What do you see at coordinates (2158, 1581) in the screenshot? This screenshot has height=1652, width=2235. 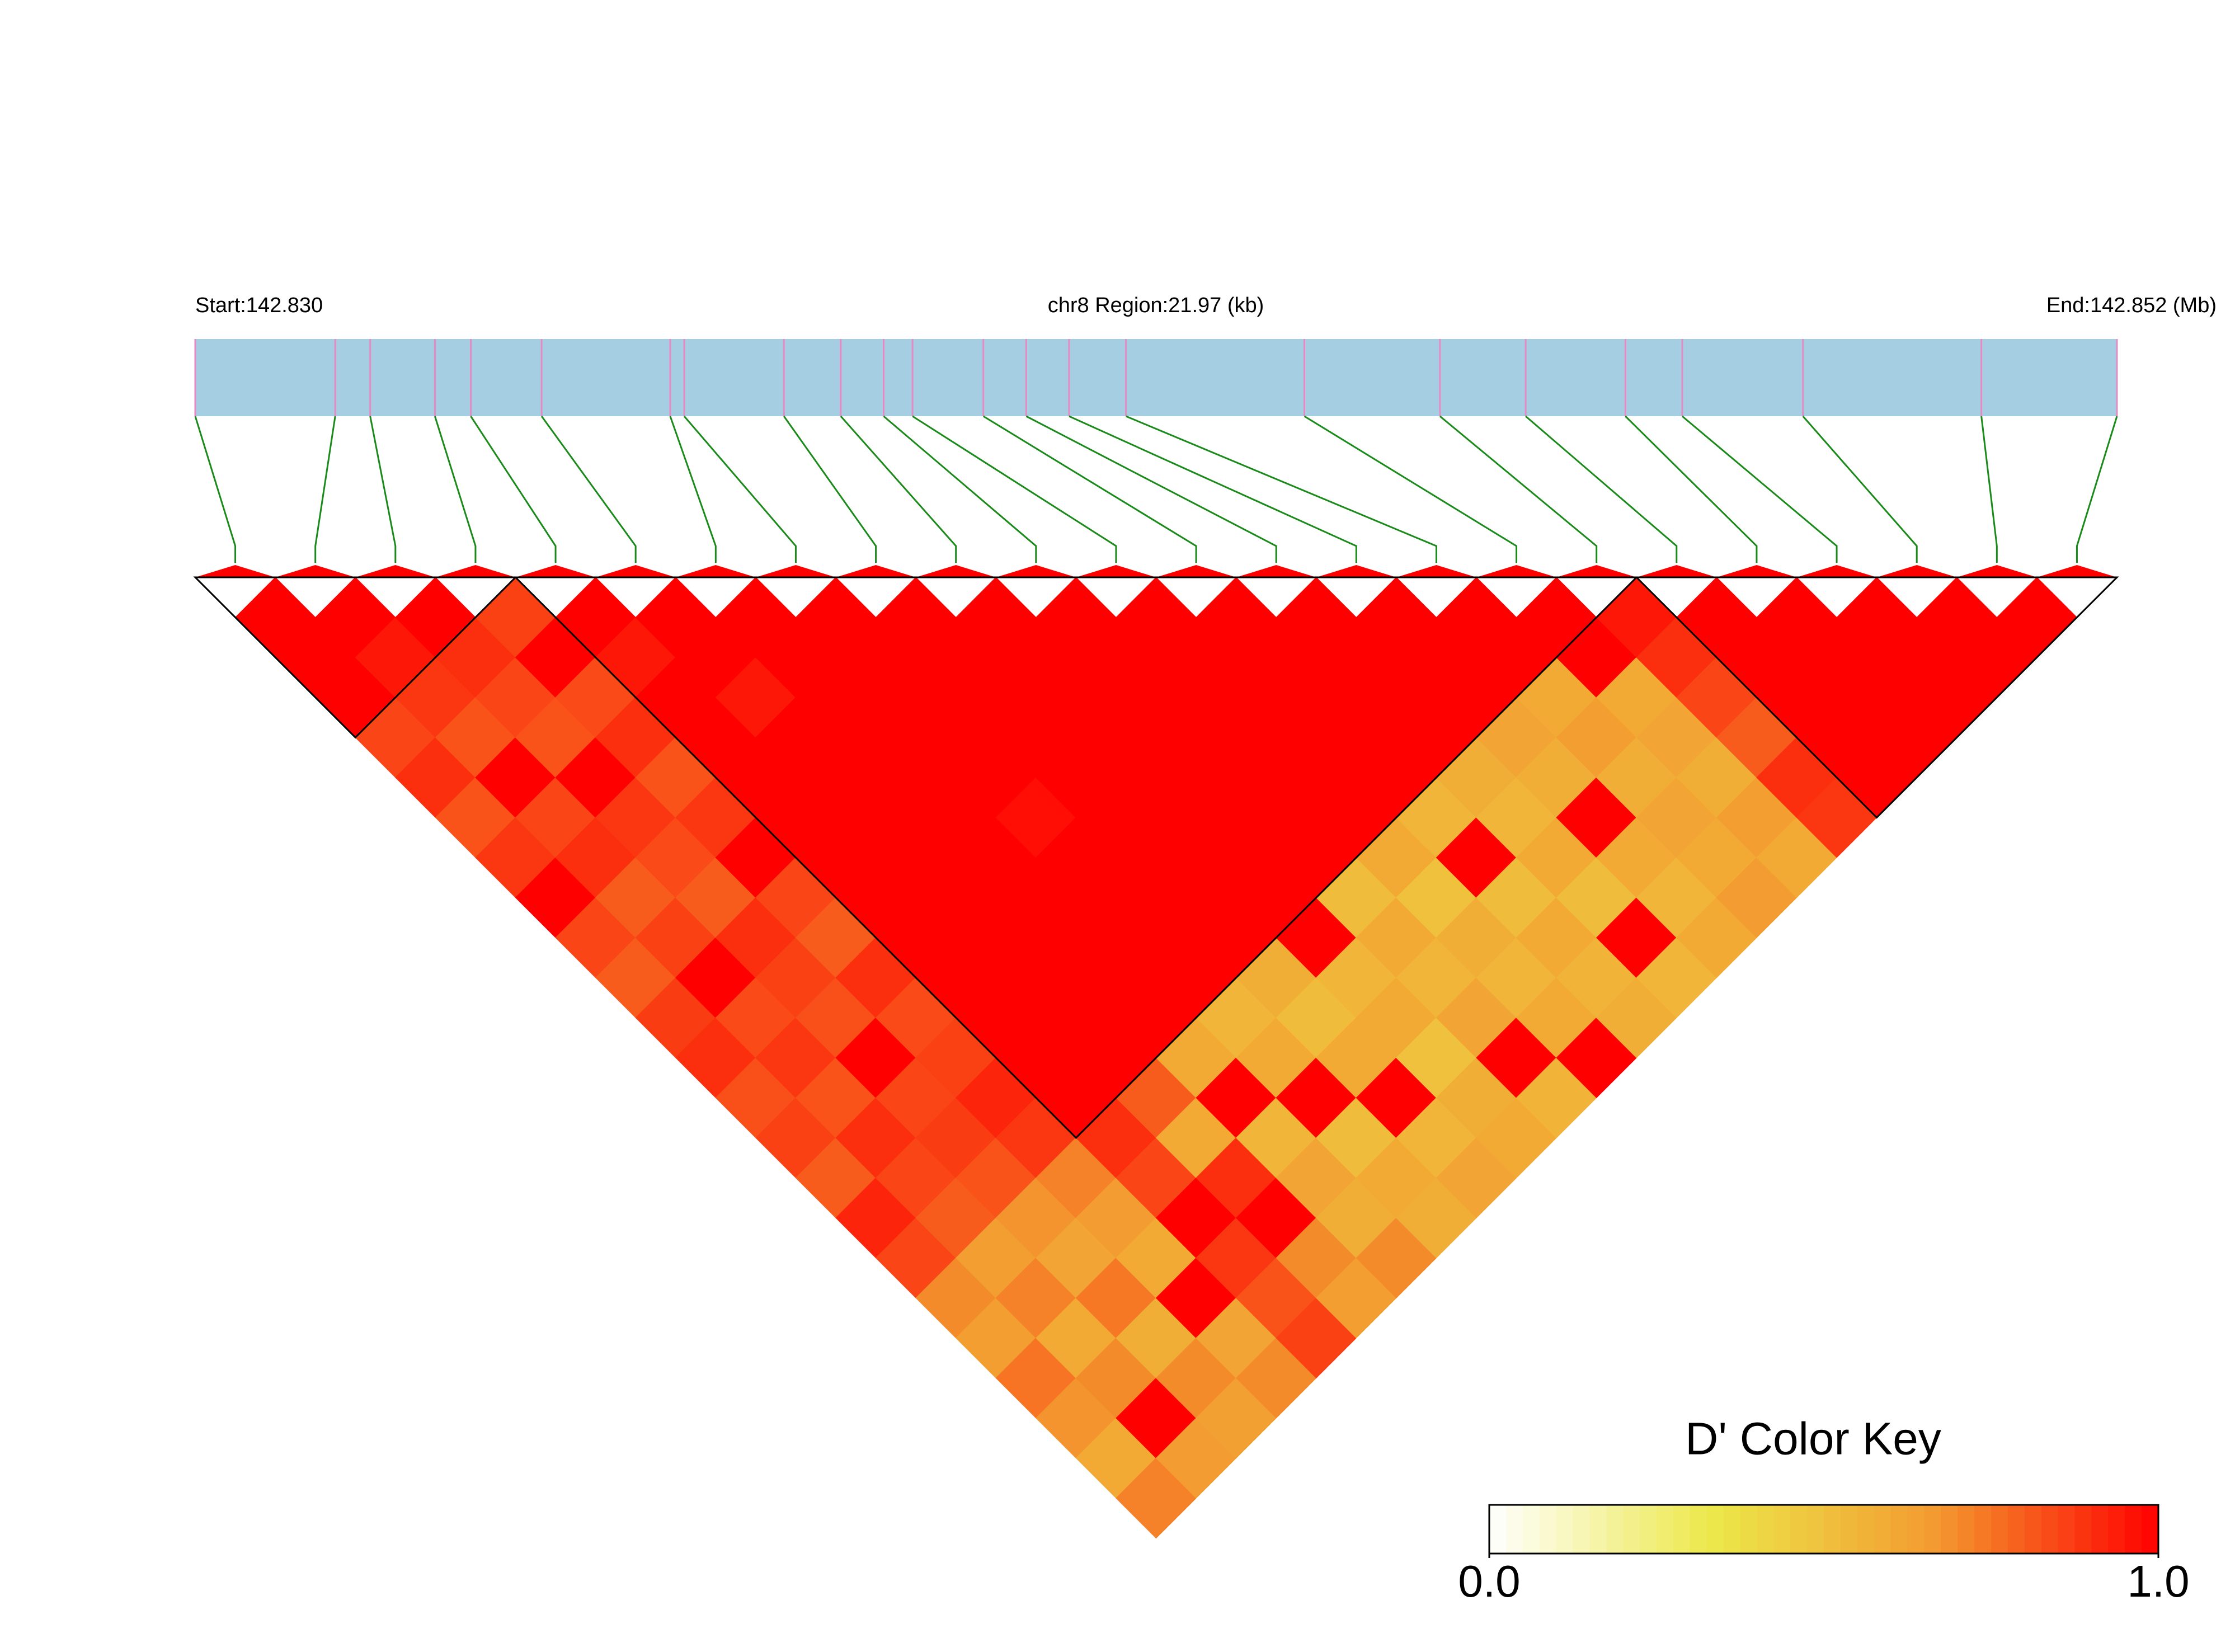 I see `key-tick-label: 1.0` at bounding box center [2158, 1581].